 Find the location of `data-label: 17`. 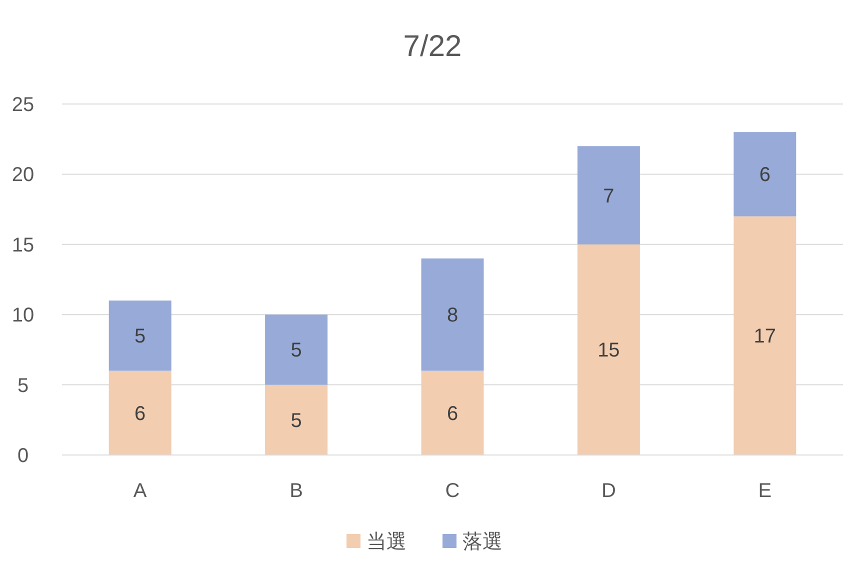

data-label: 17 is located at coordinates (765, 337).